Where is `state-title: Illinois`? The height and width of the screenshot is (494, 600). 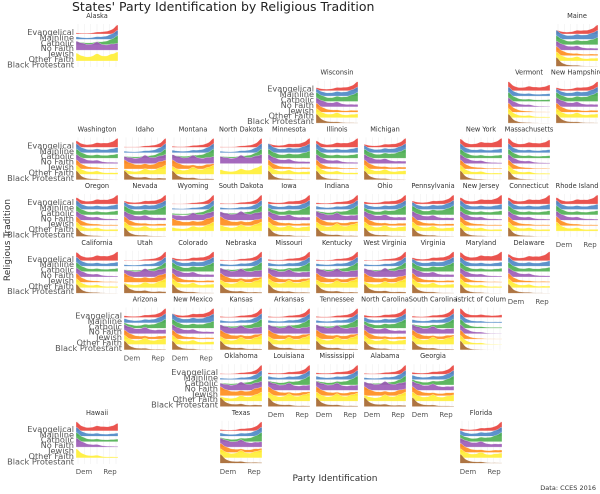 state-title: Illinois is located at coordinates (337, 129).